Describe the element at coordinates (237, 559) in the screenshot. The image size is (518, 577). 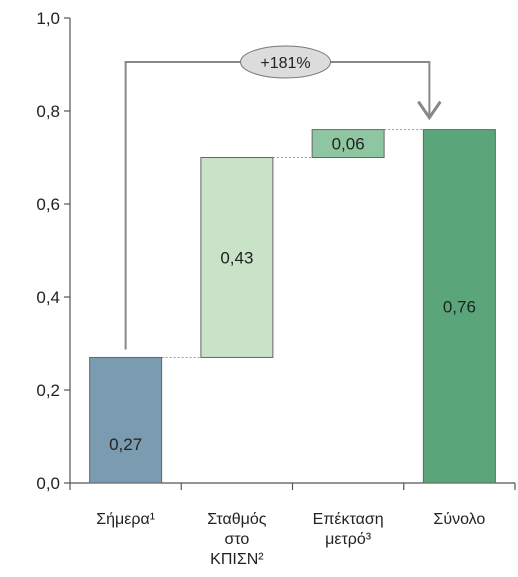
I see `category-label-line: ΚΠΙΣΝ²` at that location.